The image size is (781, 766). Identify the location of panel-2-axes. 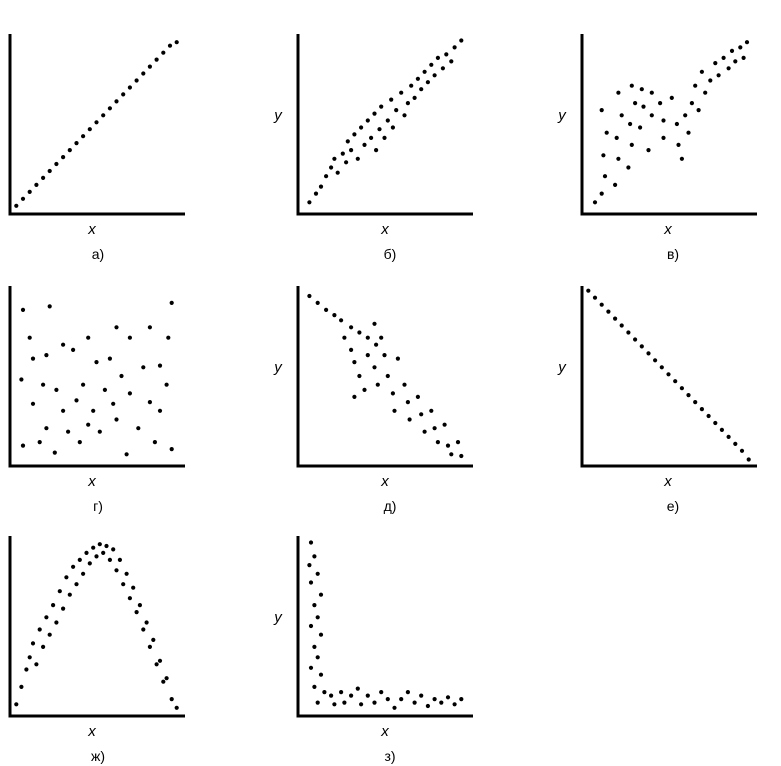
(384, 125).